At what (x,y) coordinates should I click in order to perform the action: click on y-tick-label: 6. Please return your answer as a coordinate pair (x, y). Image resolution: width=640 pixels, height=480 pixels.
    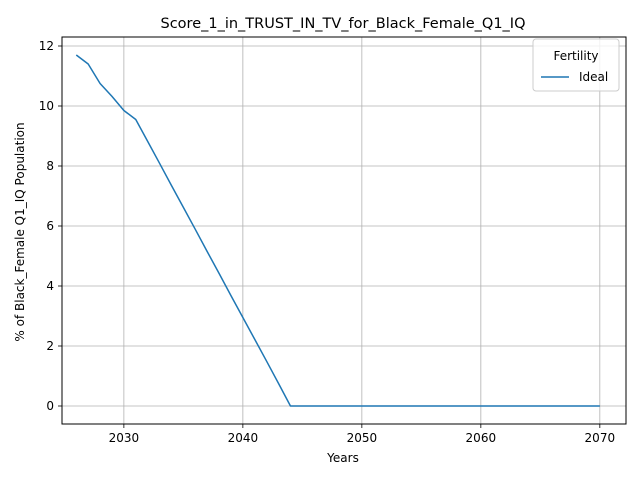
    Looking at the image, I should click on (50, 226).